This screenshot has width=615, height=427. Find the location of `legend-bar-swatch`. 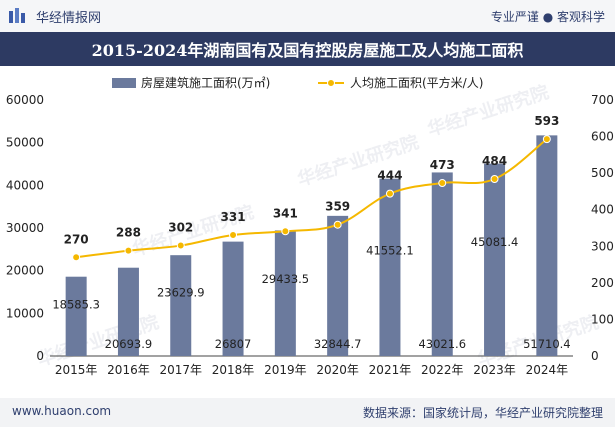

legend-bar-swatch is located at coordinates (124, 83).